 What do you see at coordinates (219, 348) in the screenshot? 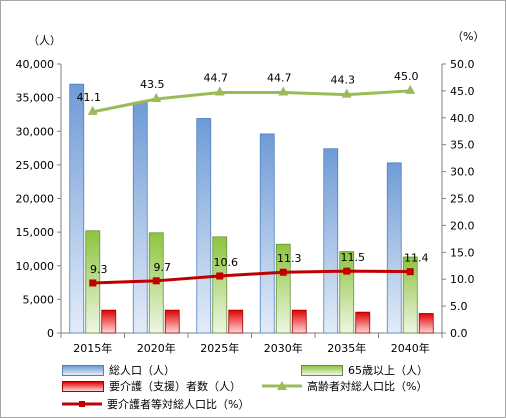
I see `x-axis-category-label: 2025年` at bounding box center [219, 348].